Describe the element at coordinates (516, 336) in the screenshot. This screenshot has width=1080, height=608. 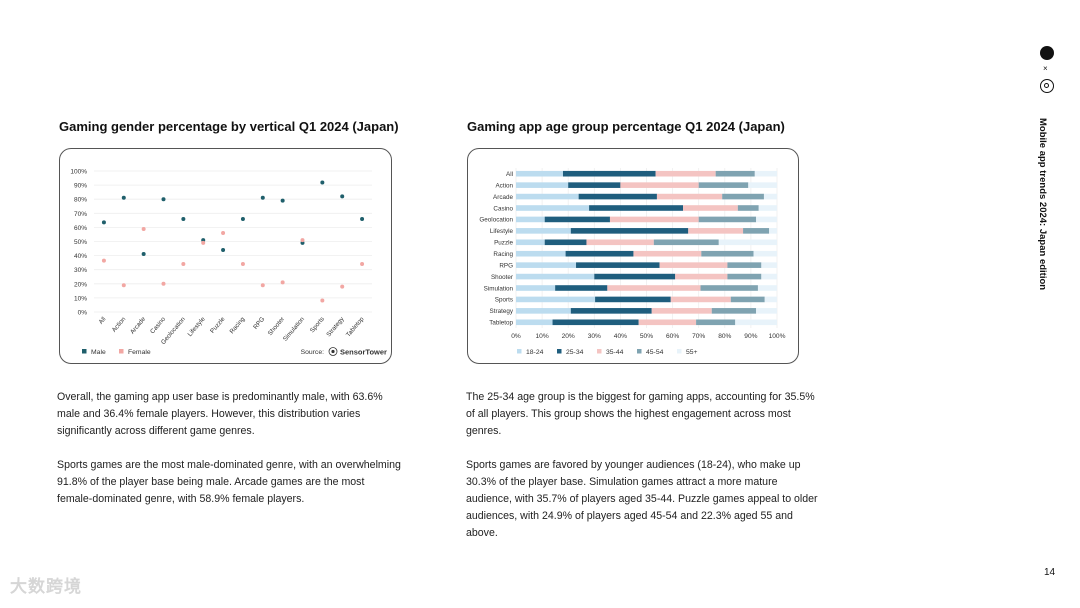
I see `age-x-tick-label: 0%` at that location.